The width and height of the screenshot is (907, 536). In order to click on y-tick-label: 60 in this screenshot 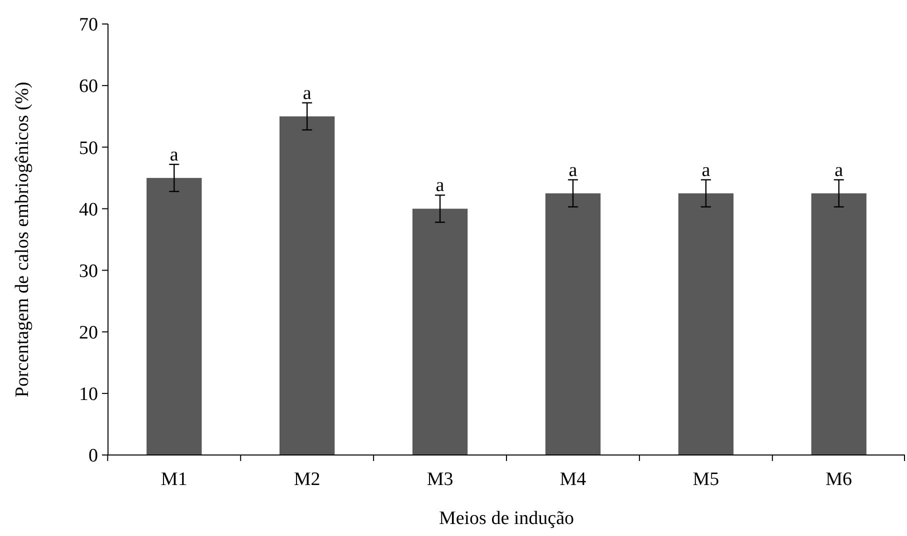, I will do `click(88, 87)`.